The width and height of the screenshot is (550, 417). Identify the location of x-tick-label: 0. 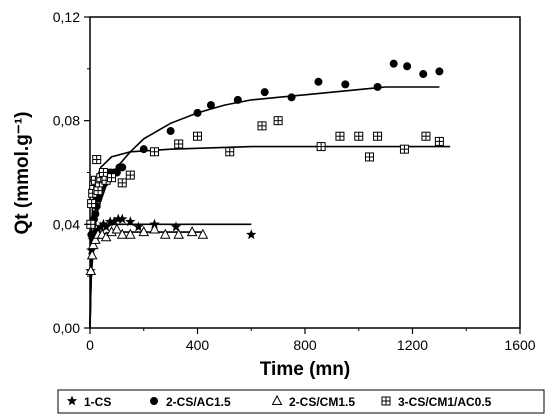
(90, 345).